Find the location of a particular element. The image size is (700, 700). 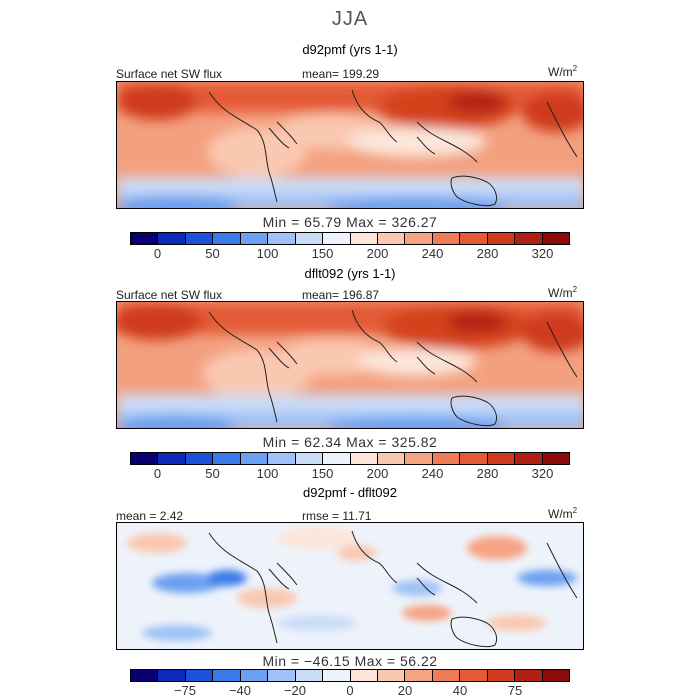

panel-3-rmse-label: rmse = 11.71 is located at coordinates (337, 516).